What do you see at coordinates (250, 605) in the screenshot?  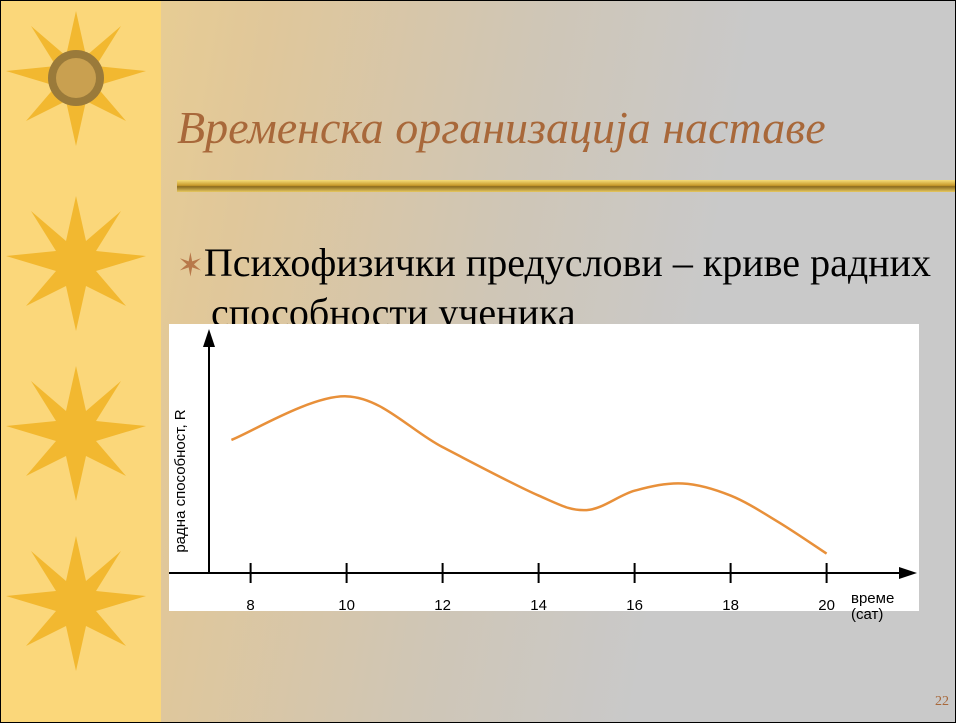 I see `x-tick-label: 8` at bounding box center [250, 605].